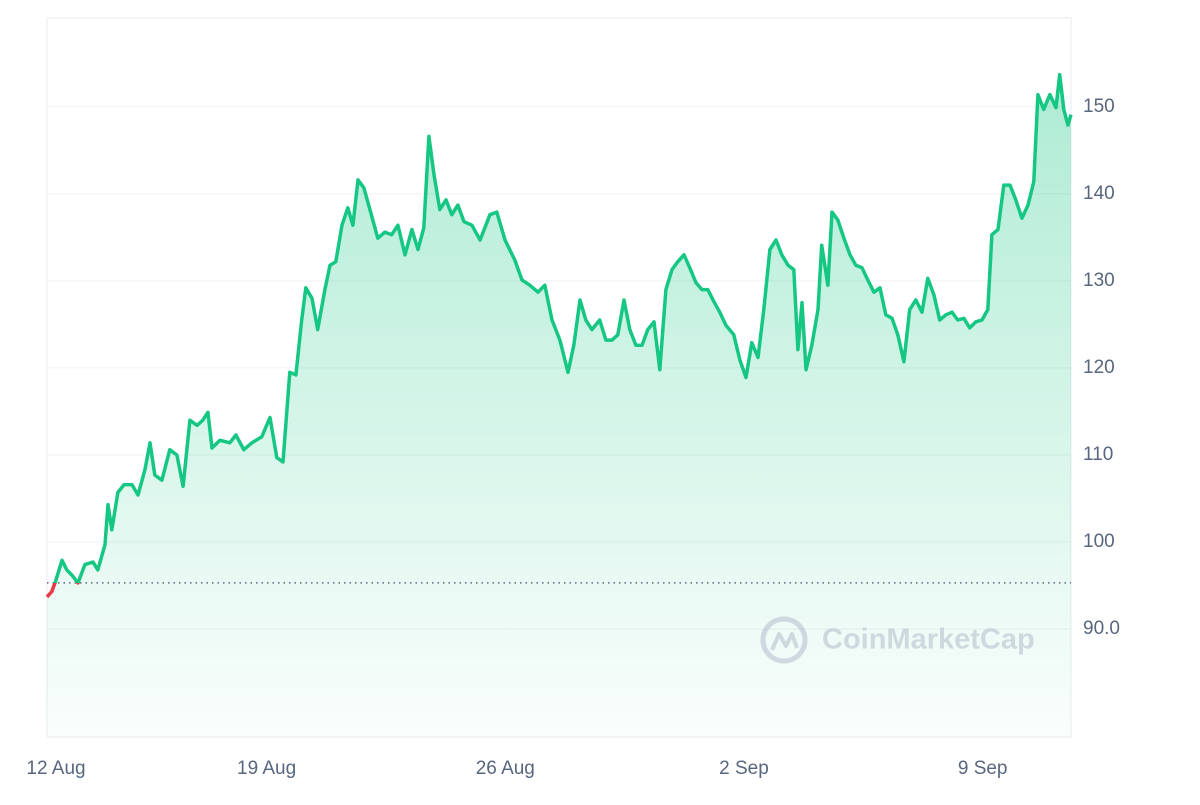 This screenshot has height=805, width=1200. What do you see at coordinates (1099, 541) in the screenshot?
I see `y-tick-label: 100` at bounding box center [1099, 541].